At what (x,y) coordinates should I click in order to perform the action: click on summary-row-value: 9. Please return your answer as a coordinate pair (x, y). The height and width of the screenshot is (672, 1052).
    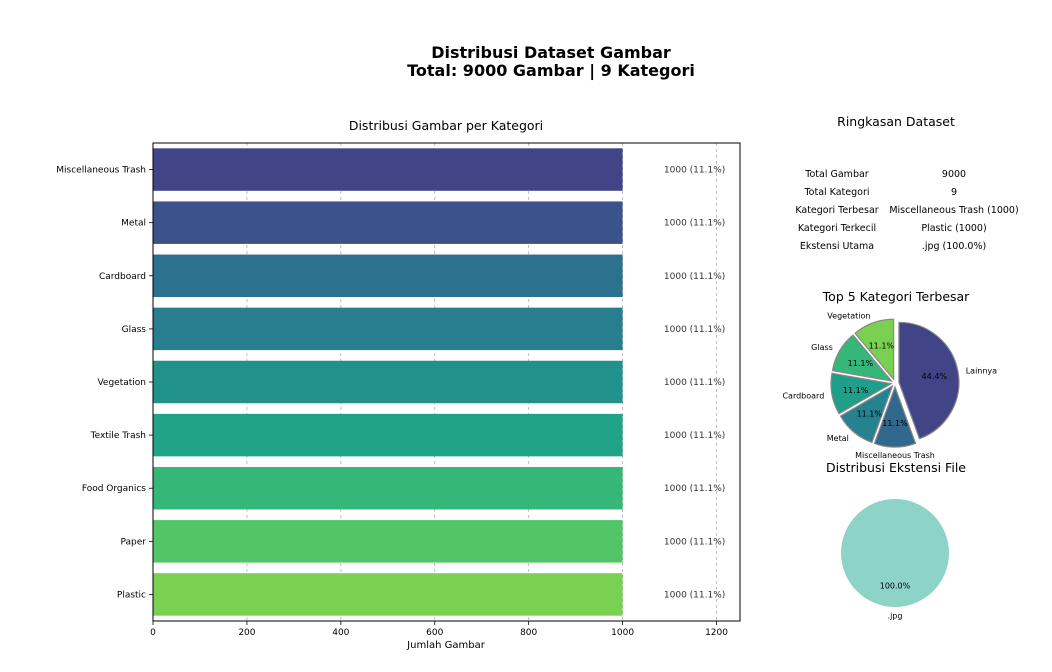
    Looking at the image, I should click on (954, 192).